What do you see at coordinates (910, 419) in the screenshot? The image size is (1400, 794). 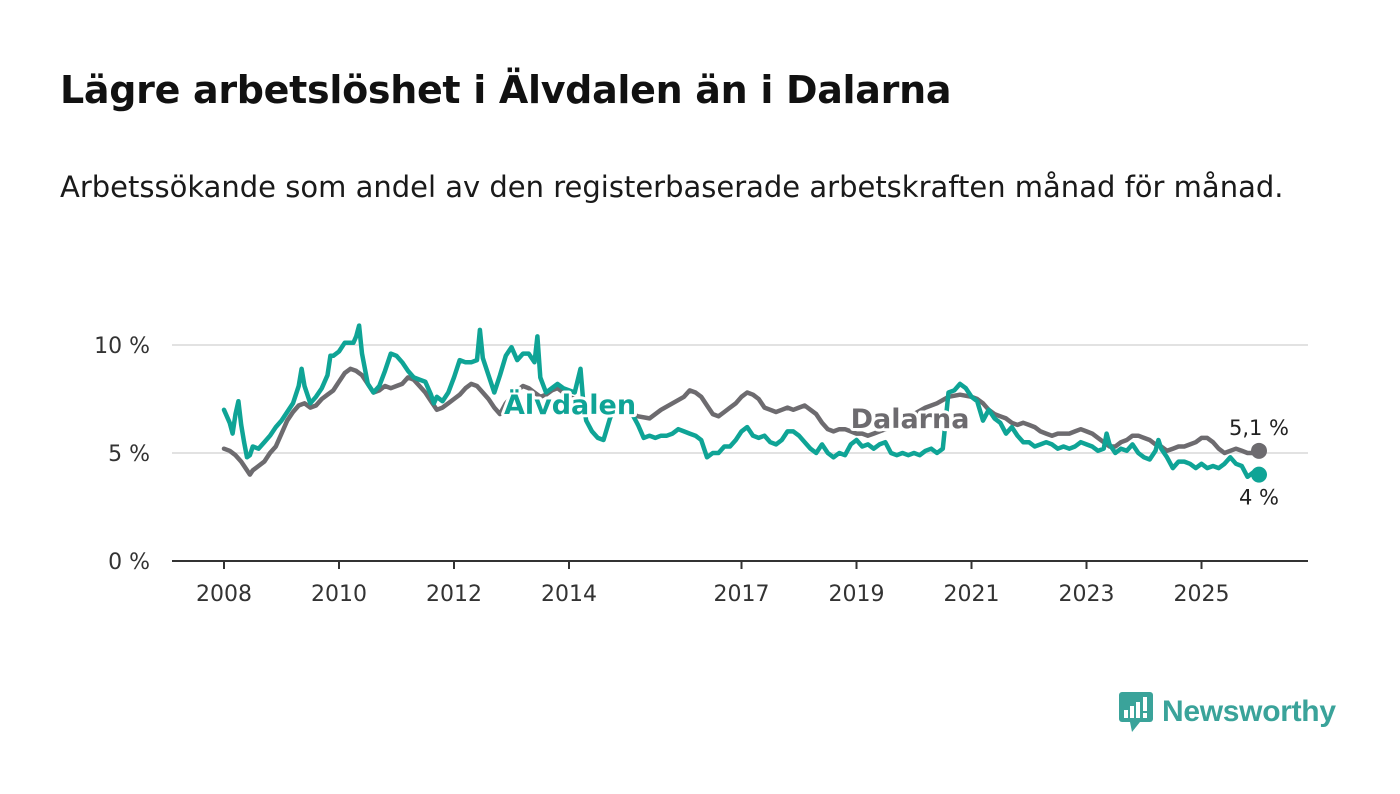 I see `series-name-label: Dalarna` at bounding box center [910, 419].